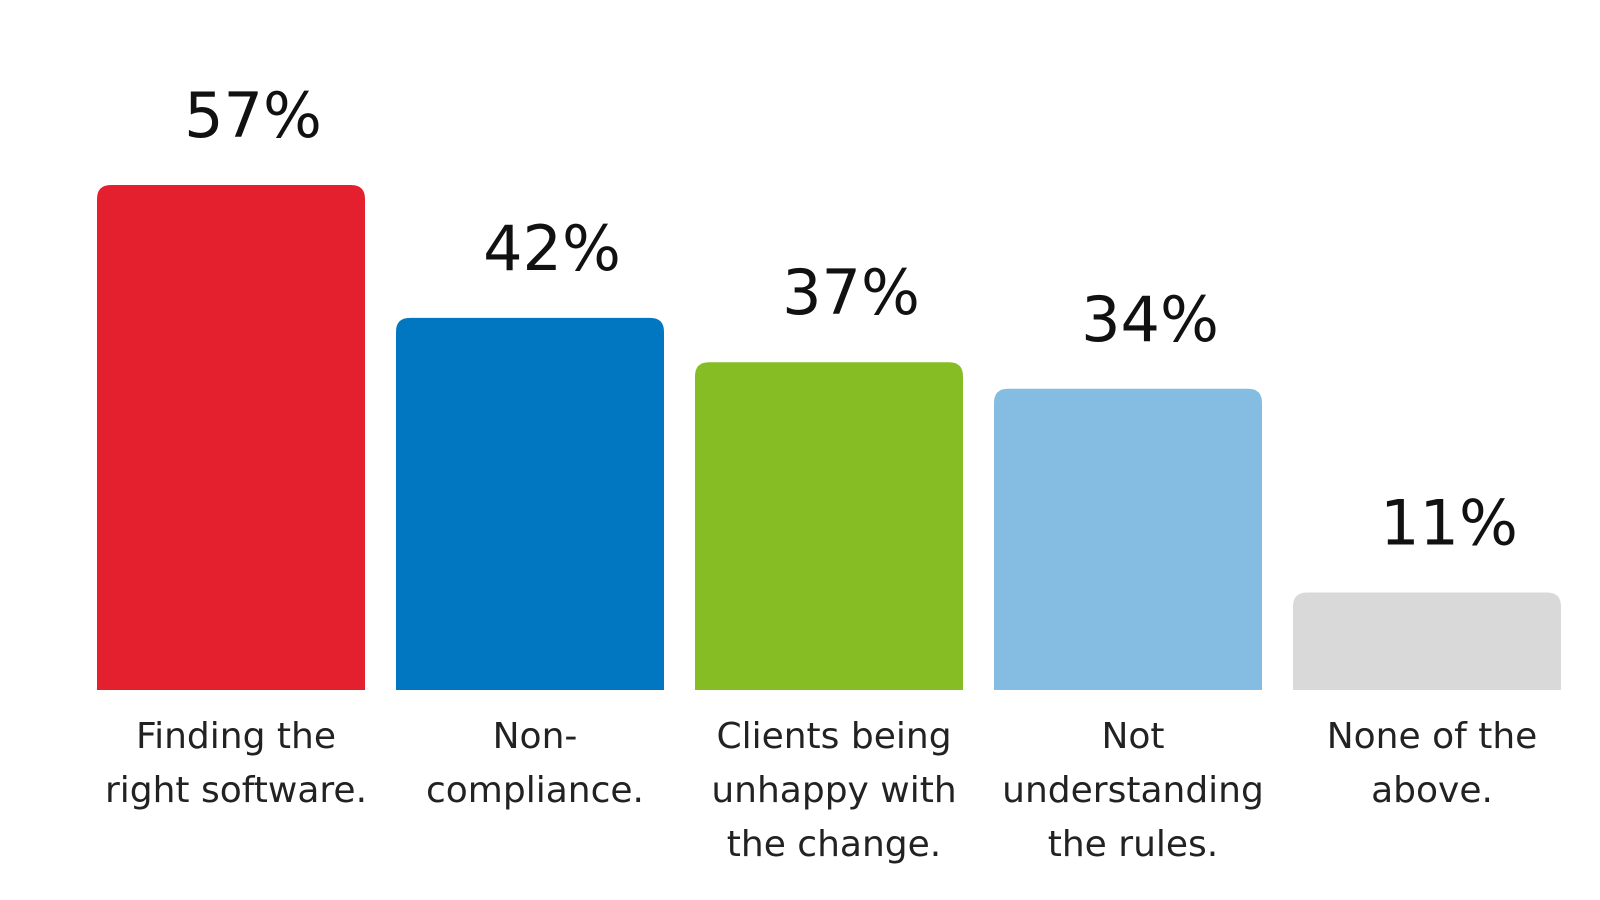  What do you see at coordinates (1150, 319) in the screenshot?
I see `value-label-4: 34%` at bounding box center [1150, 319].